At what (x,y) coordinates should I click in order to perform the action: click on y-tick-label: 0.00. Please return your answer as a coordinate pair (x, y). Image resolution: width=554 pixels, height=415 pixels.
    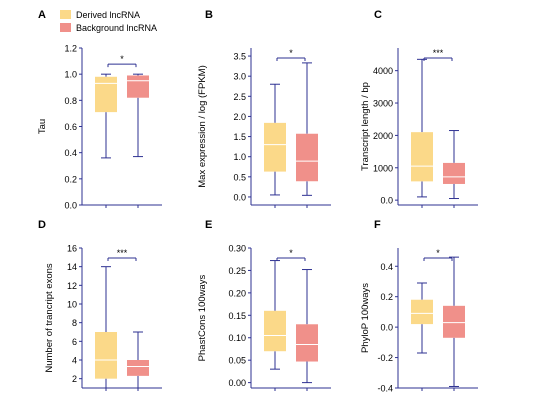
    Looking at the image, I should click on (237, 383).